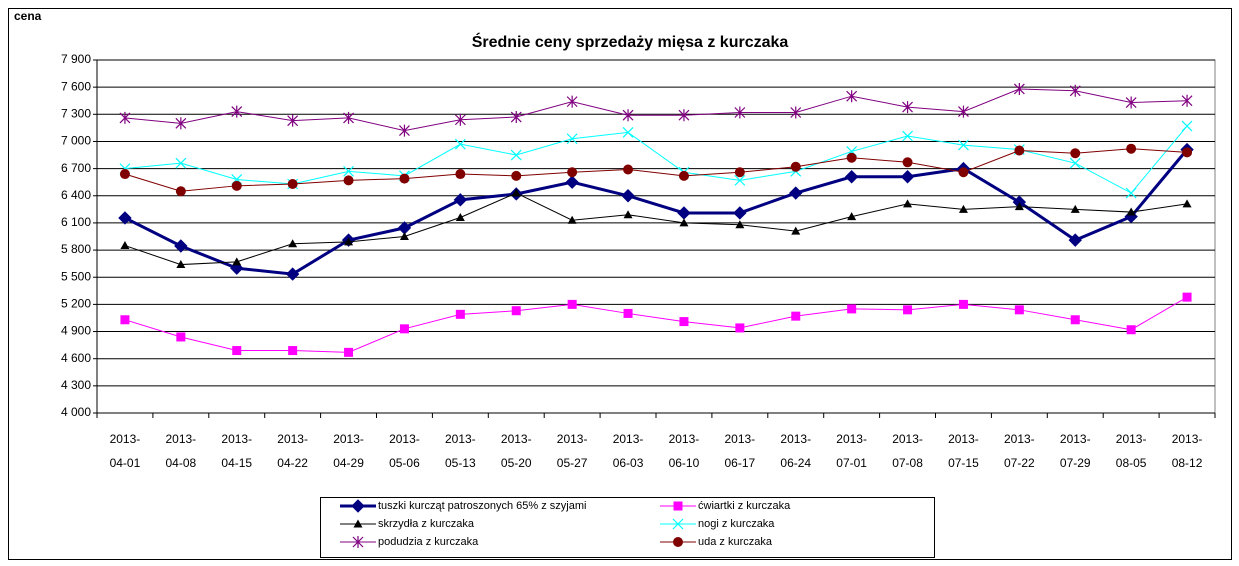 Image resolution: width=1239 pixels, height=566 pixels. What do you see at coordinates (1019, 451) in the screenshot?
I see `x-tick-label: 2013-07-22` at bounding box center [1019, 451].